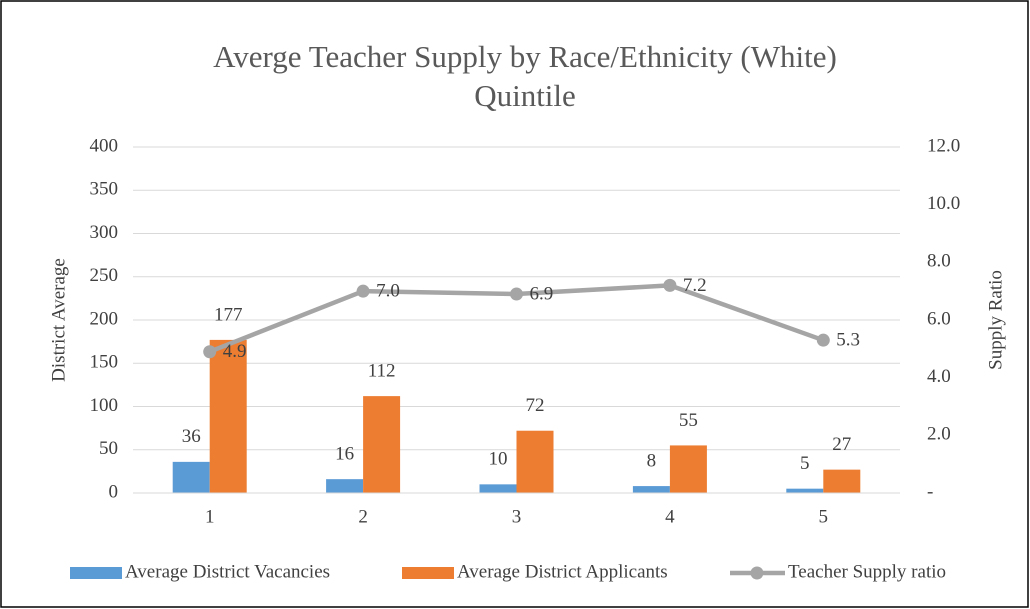 The image size is (1030, 609). Describe the element at coordinates (108, 448) in the screenshot. I see `y-tick-label: 50` at that location.